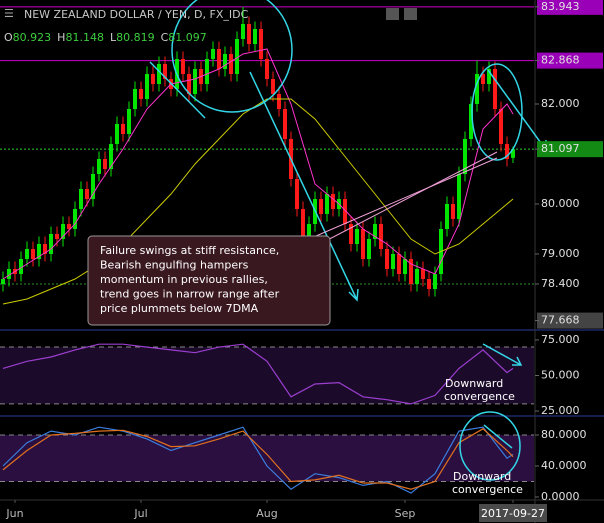  What do you see at coordinates (474, 383) in the screenshot?
I see `annotation-text: Downward` at bounding box center [474, 383].